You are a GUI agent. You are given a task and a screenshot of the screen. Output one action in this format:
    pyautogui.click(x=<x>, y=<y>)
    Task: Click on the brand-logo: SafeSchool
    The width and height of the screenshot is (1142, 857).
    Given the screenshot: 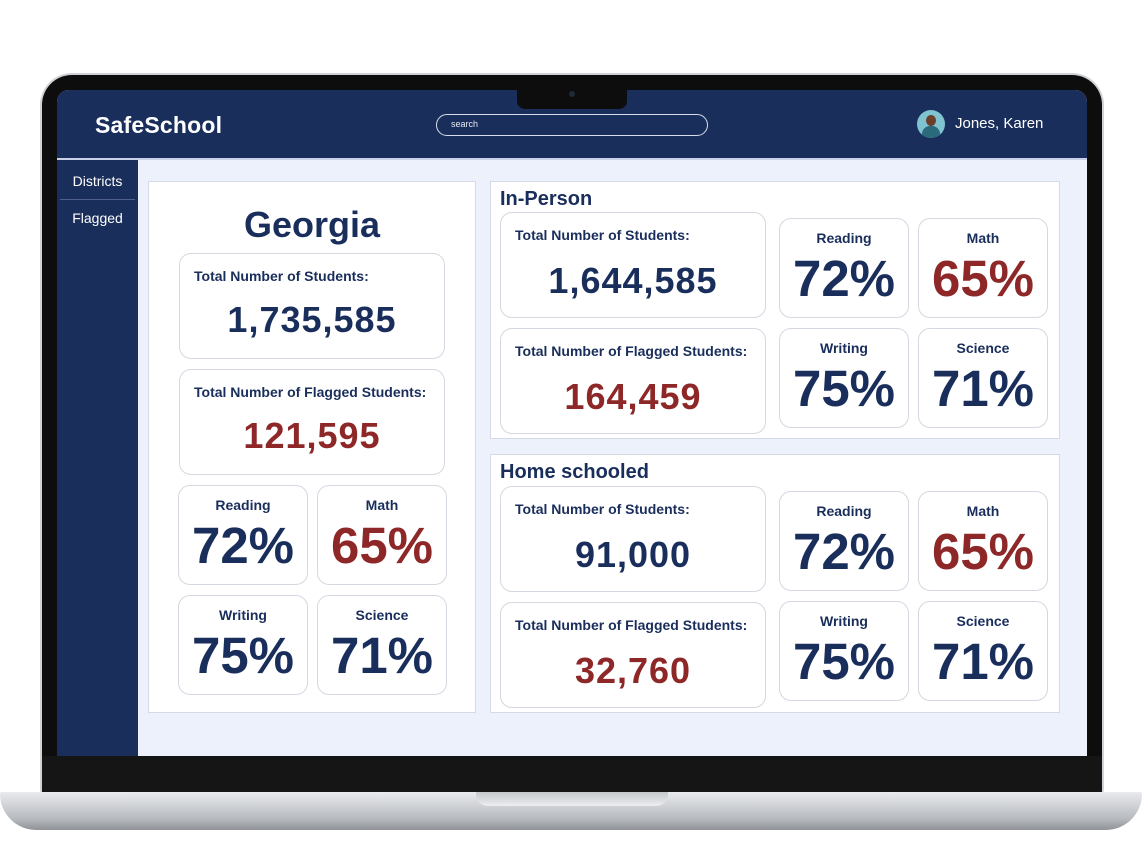 What is the action you would take?
    pyautogui.click(x=159, y=125)
    